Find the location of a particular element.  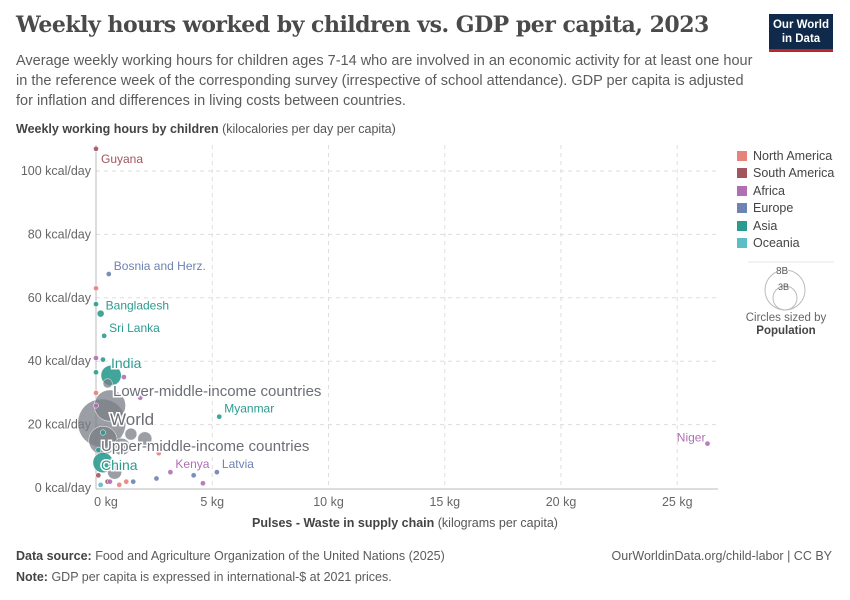

x-tick-label: 10 kg is located at coordinates (328, 502).